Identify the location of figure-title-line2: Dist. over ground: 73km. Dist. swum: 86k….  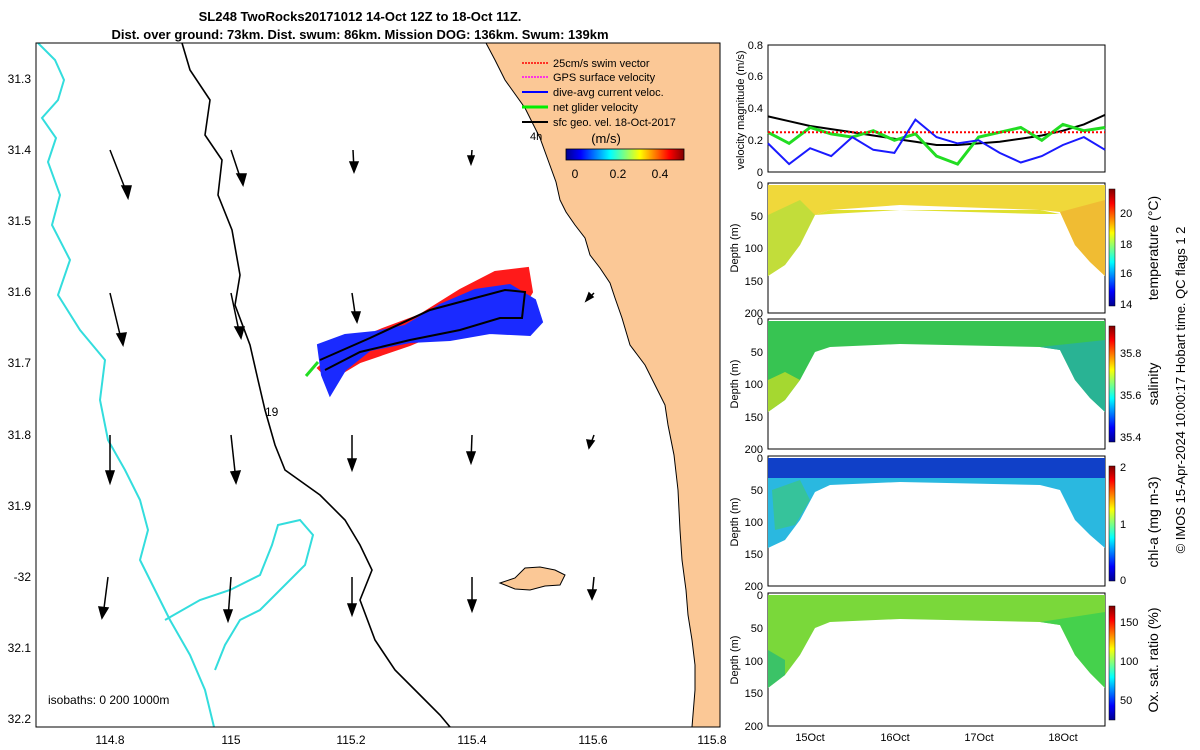
(360, 34).